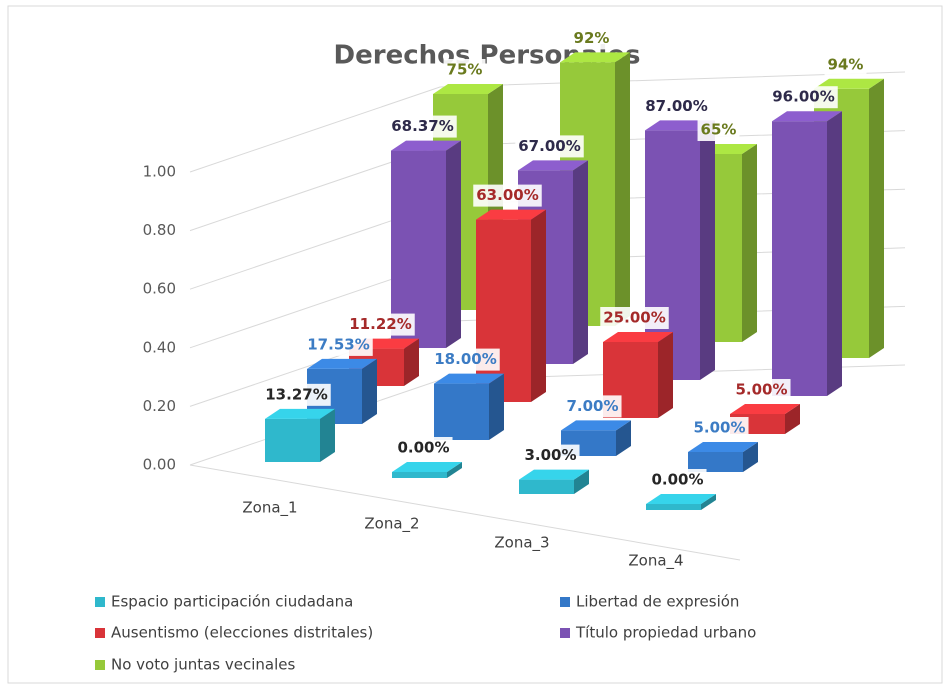 The height and width of the screenshot is (689, 950). I want to click on value-label: 87.00%, so click(676, 106).